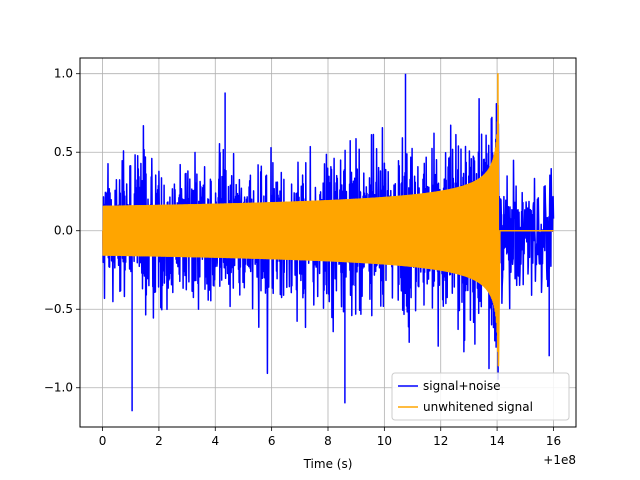 The width and height of the screenshot is (640, 480). Describe the element at coordinates (384, 441) in the screenshot. I see `x-tick-label: 10` at that location.